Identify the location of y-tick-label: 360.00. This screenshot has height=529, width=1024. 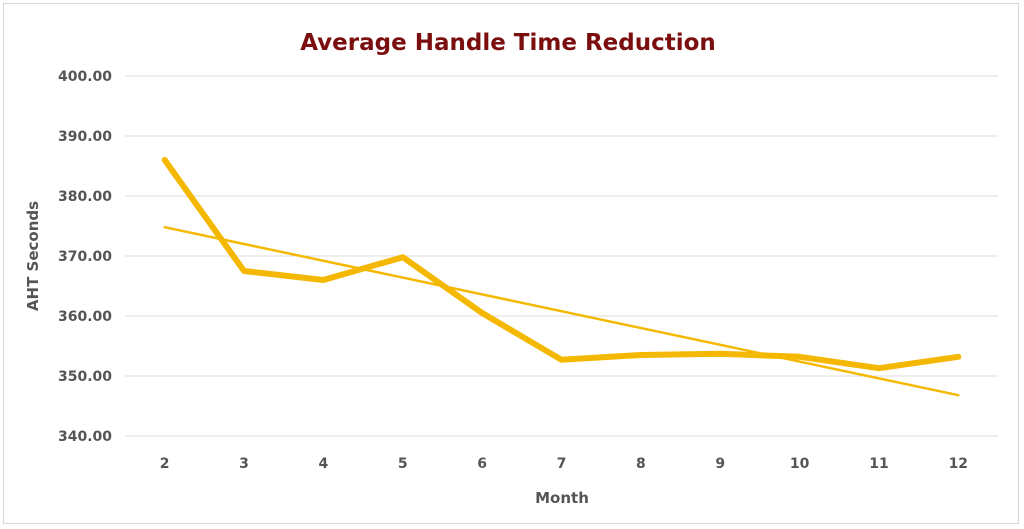
(85, 317).